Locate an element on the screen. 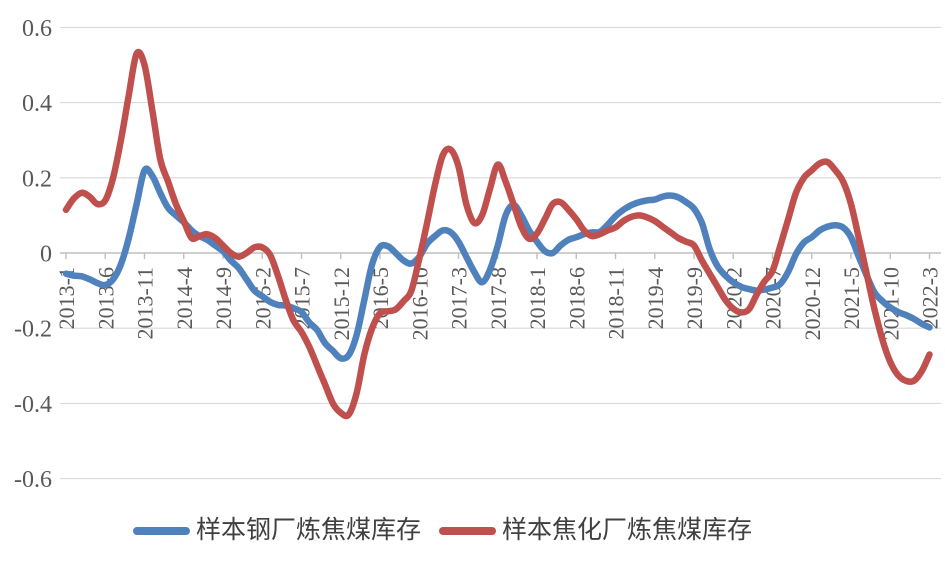  legend-label-coking-plant: 样本焦化厂炼焦煤库存 is located at coordinates (627, 530).